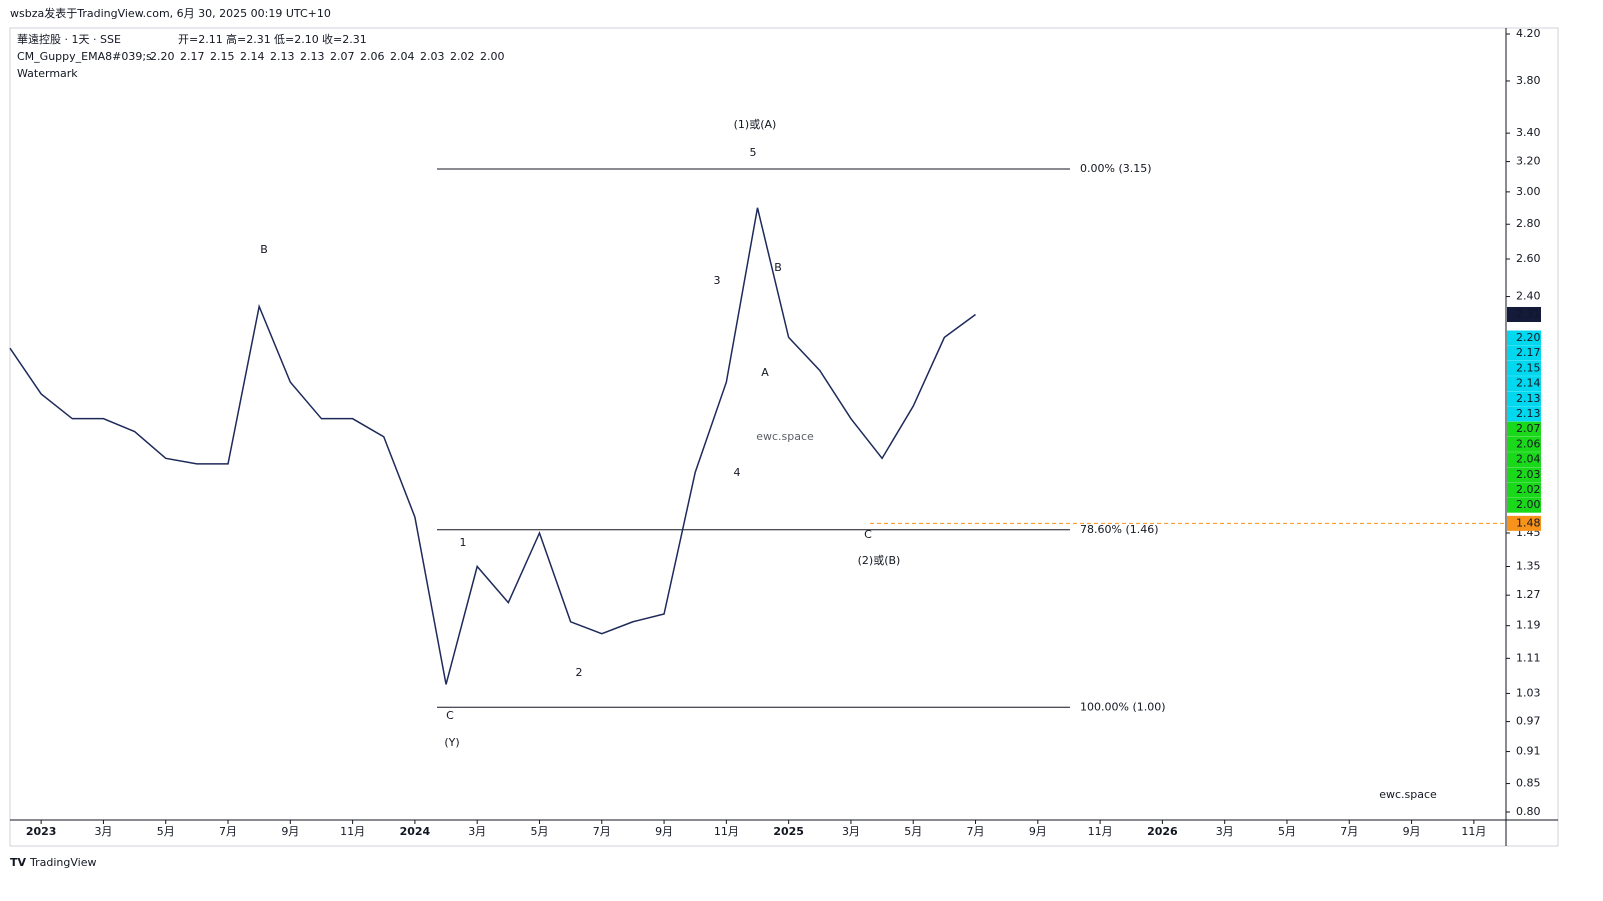 The image size is (1603, 901). I want to click on indicator-value: 2.14, so click(252, 56).